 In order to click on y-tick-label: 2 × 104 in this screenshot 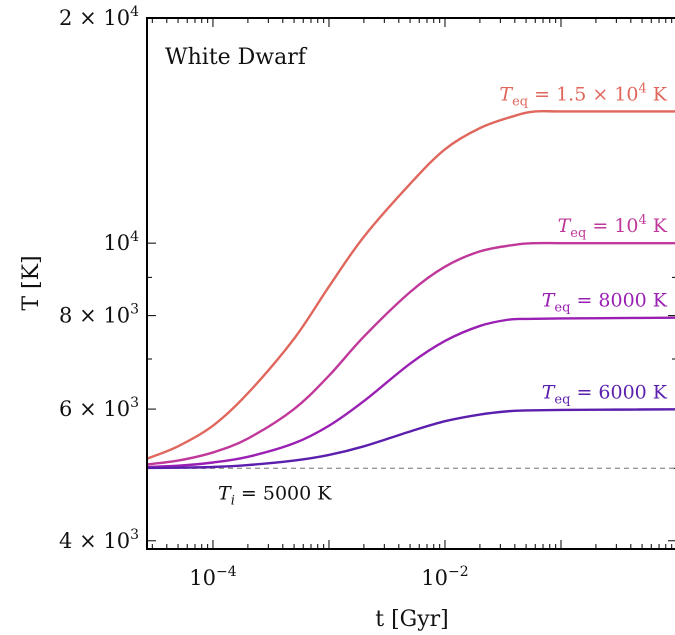, I will do `click(99, 17)`.